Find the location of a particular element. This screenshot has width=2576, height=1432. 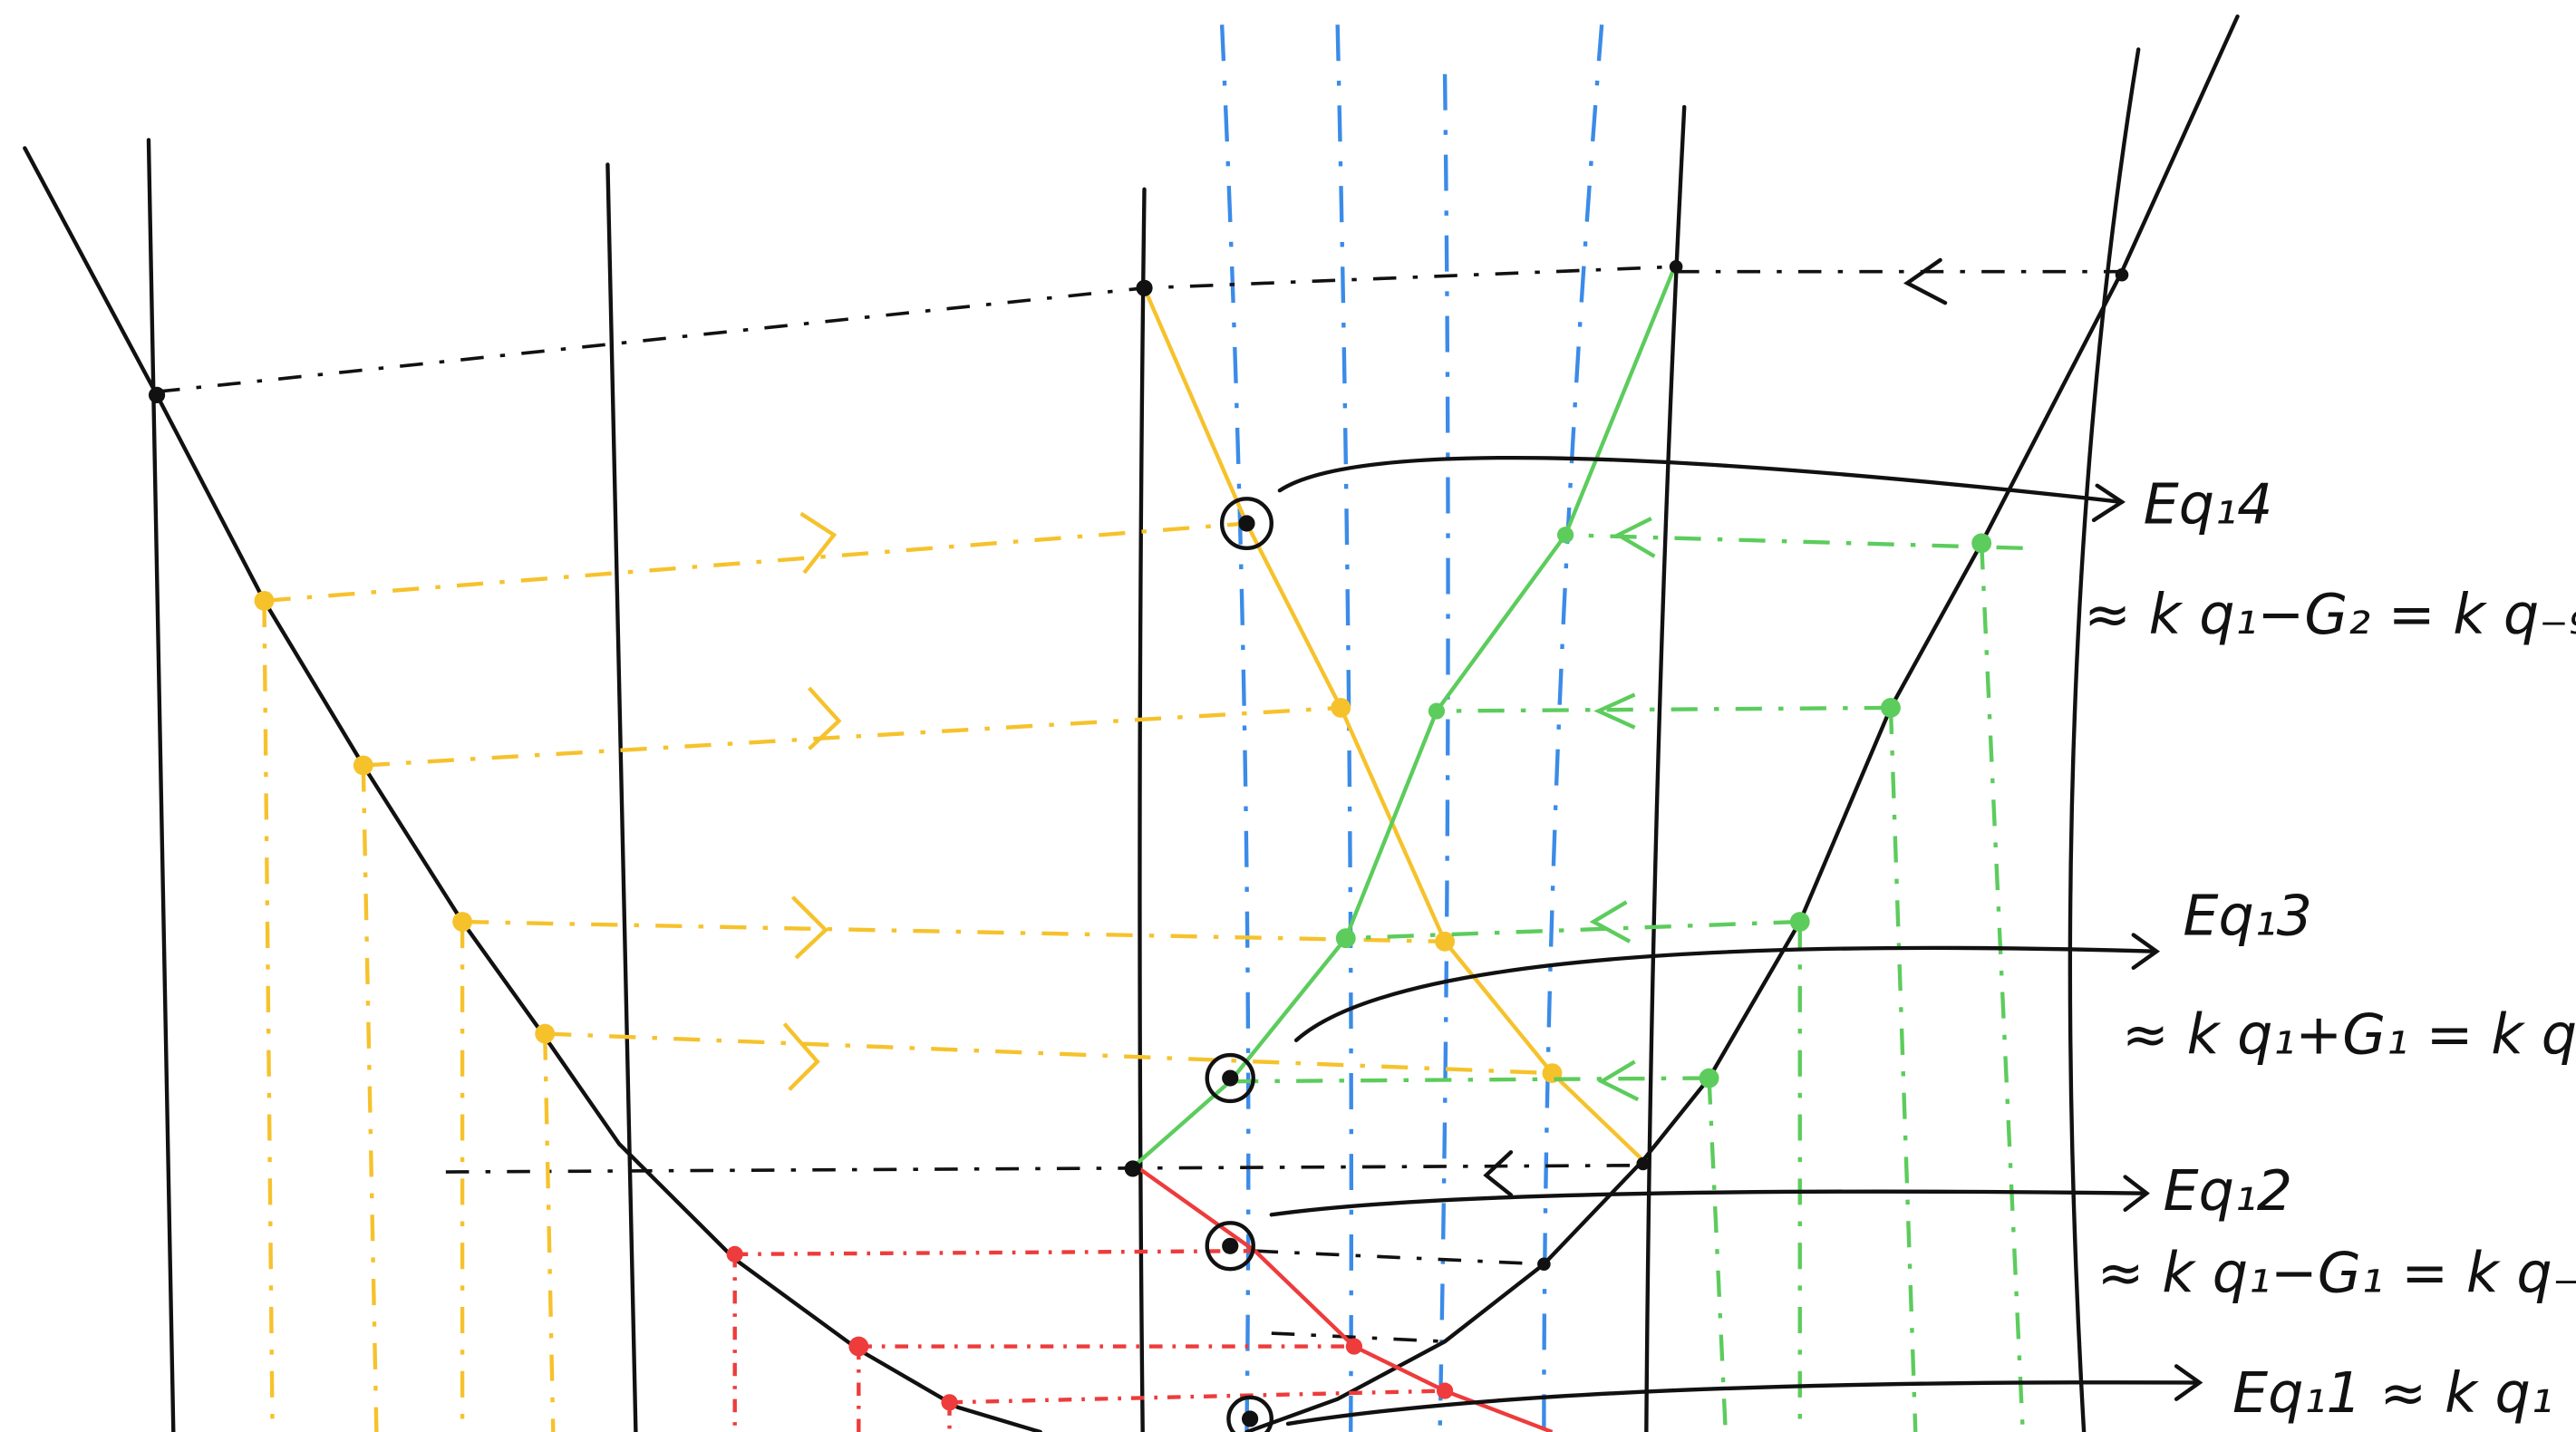

label: Eq₁2 is located at coordinates (2228, 1191).